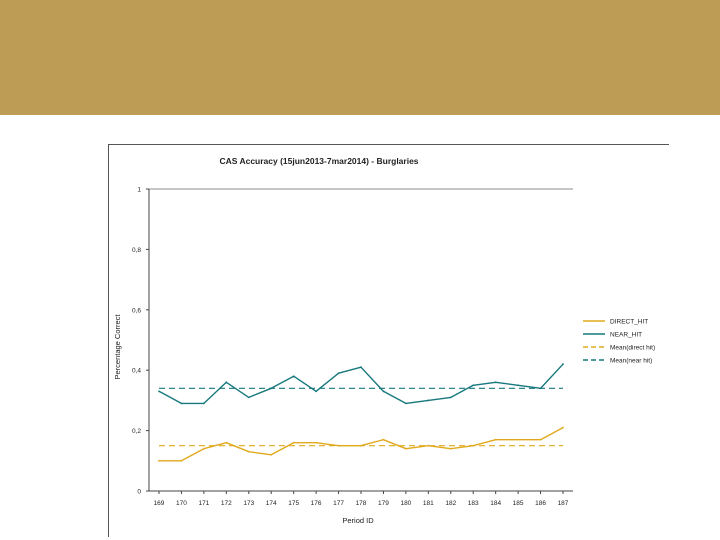 The height and width of the screenshot is (540, 720). What do you see at coordinates (428, 503) in the screenshot?
I see `x-tick-label: 181` at bounding box center [428, 503].